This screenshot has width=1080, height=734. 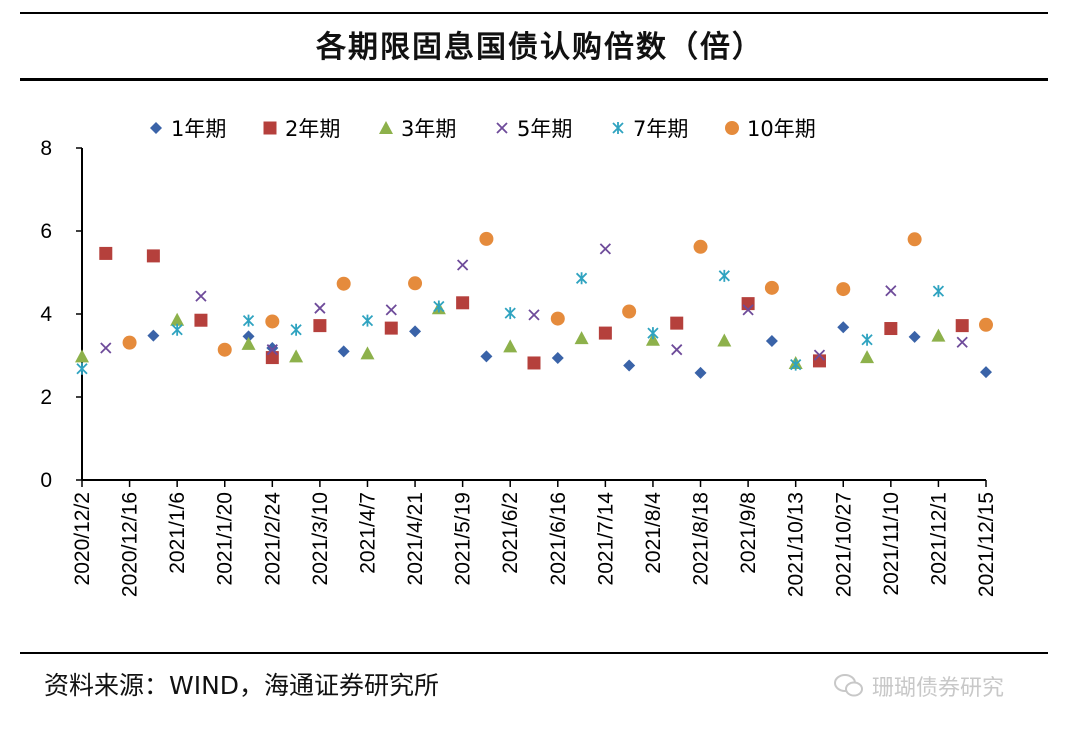 I want to click on legend-label-series-4: 5年期, so click(x=544, y=129).